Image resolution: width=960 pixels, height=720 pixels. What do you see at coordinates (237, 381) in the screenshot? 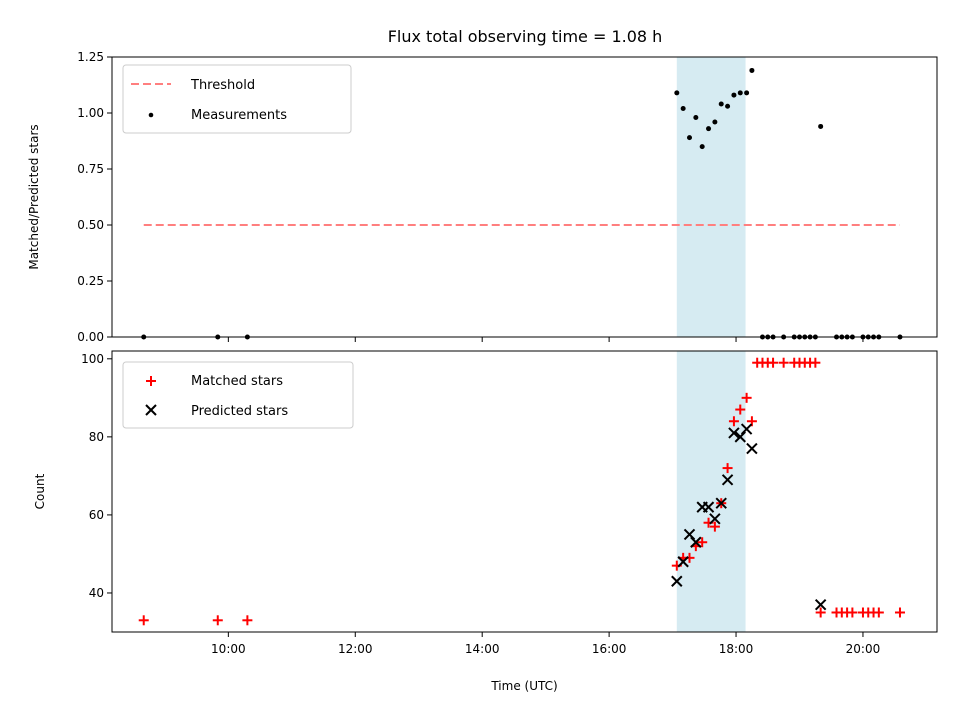
I see `legend-matched-label: Matched stars` at bounding box center [237, 381].